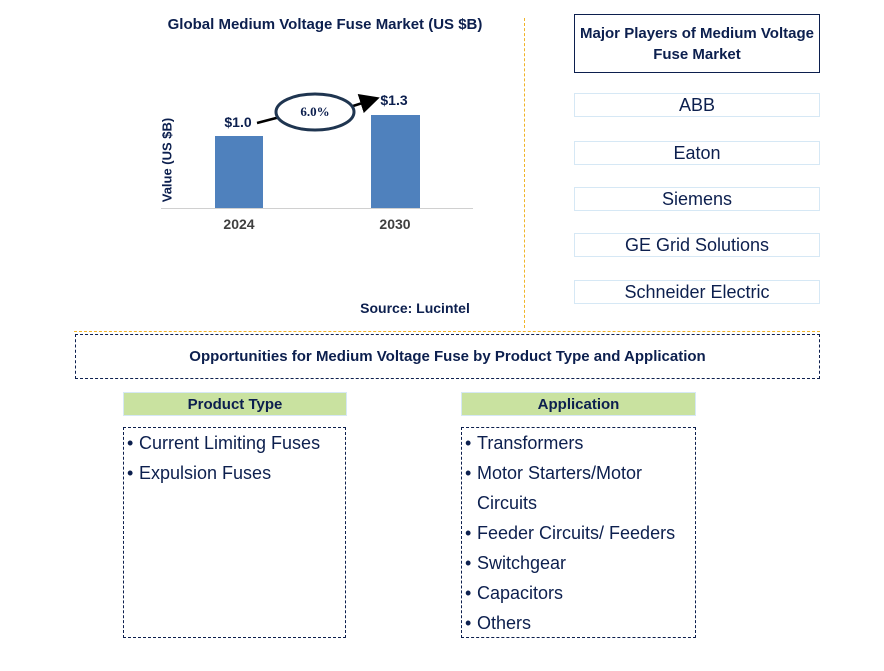 The height and width of the screenshot is (671, 884). Describe the element at coordinates (415, 308) in the screenshot. I see `source-label: Source: Lucintel` at that location.